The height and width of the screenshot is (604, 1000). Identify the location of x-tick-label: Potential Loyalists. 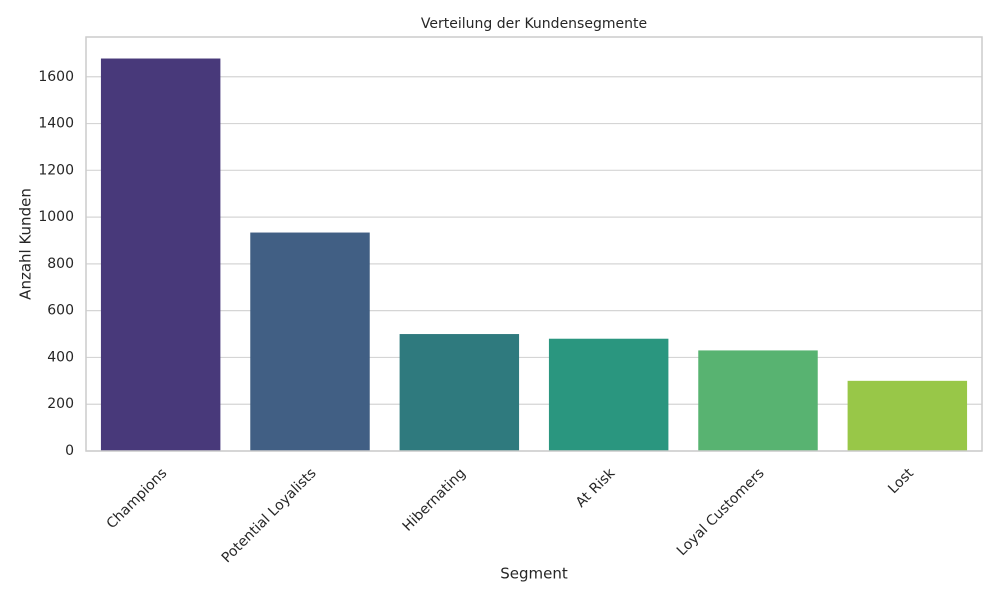
(269, 515).